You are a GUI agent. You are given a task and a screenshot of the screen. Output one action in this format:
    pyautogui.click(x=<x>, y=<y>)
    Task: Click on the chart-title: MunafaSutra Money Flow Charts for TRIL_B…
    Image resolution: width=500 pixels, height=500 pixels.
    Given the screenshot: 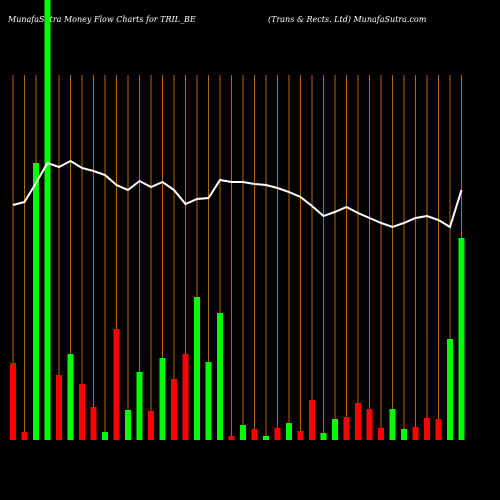 What is the action you would take?
    pyautogui.click(x=101, y=19)
    